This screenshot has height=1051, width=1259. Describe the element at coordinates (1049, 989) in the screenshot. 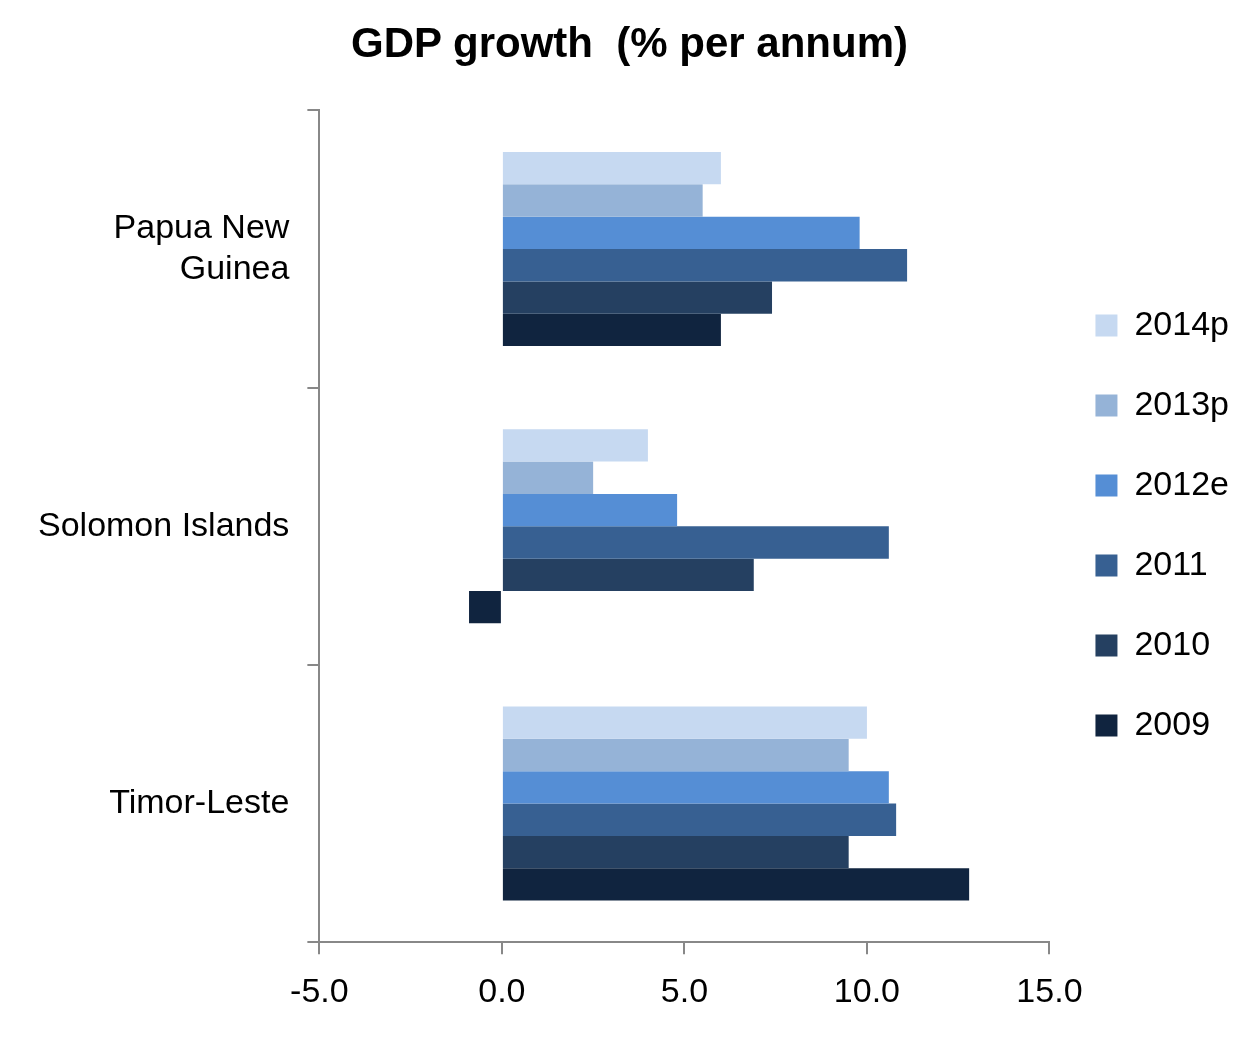

I see `x-tick-label: 15.0` at that location.